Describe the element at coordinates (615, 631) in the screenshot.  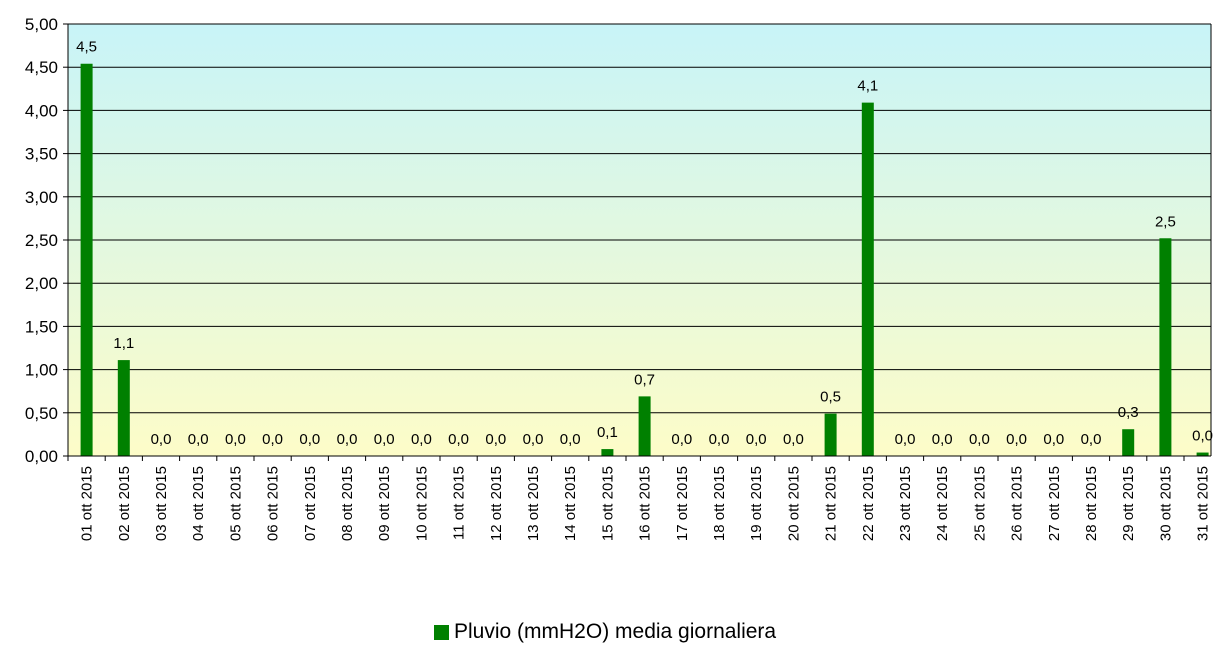
I see `legend-label: Pluvio (mmH2O) media giornaliera` at that location.